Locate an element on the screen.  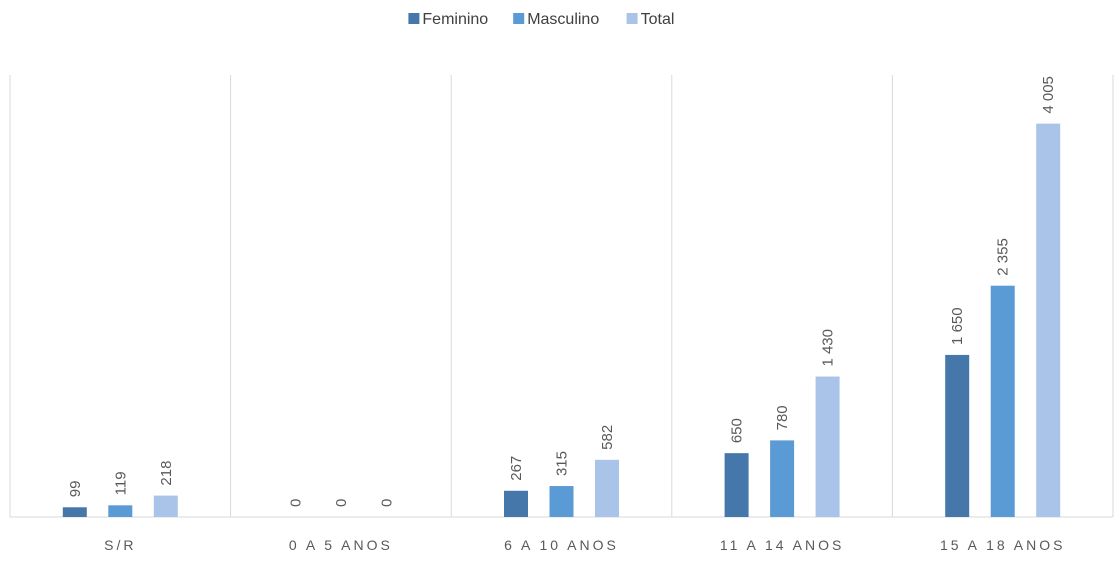
x-tick-label: S/R is located at coordinates (120, 545).